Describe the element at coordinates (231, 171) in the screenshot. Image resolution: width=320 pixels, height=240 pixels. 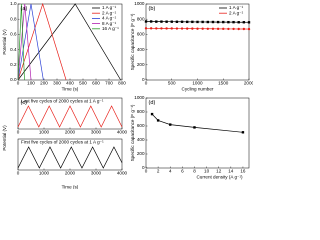
I see `x-tick-label: 14` at that location.